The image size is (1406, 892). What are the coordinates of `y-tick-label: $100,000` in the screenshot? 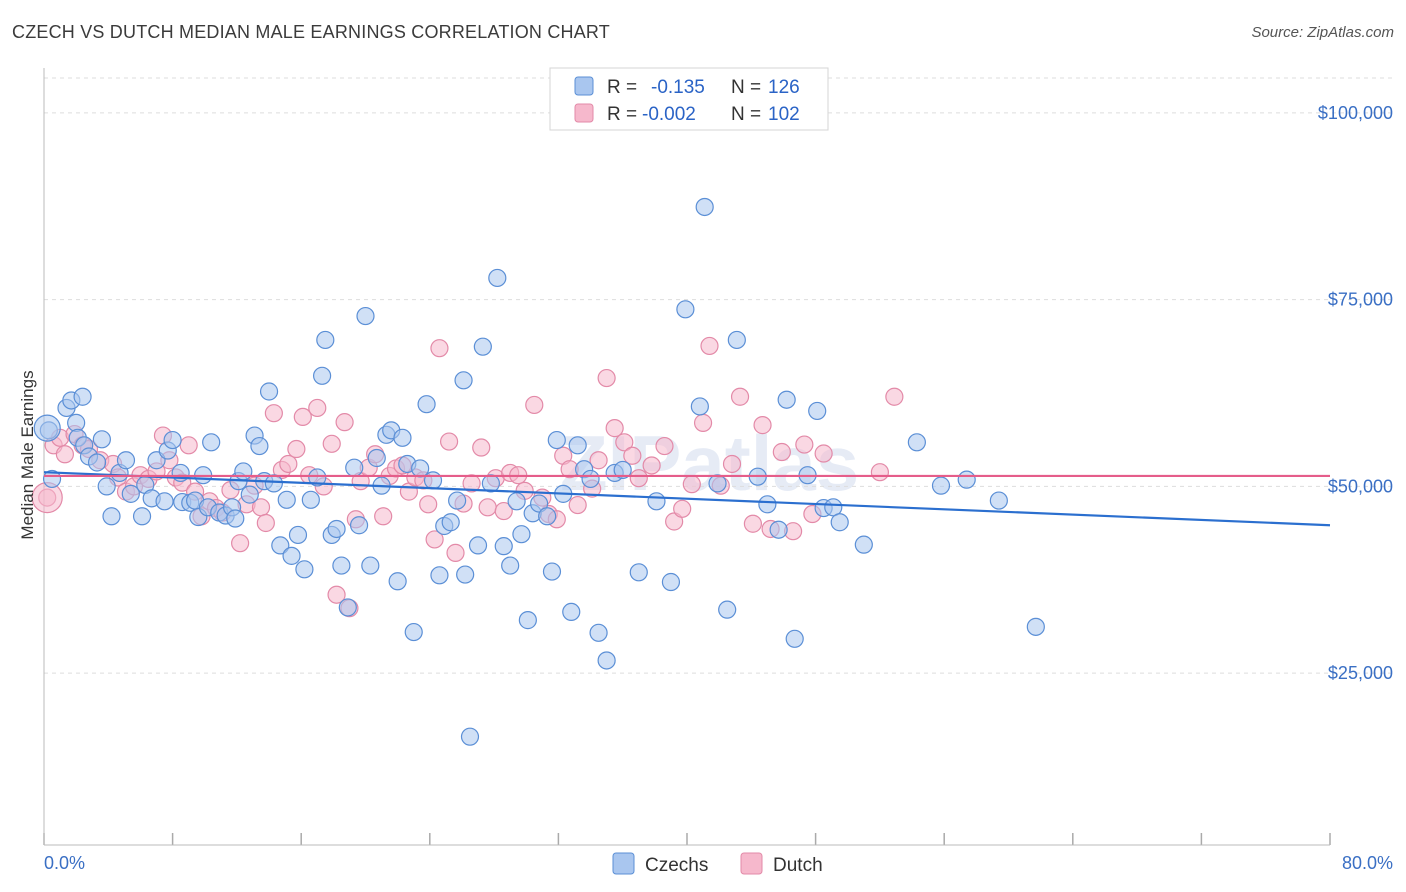 It's located at (1355, 113).